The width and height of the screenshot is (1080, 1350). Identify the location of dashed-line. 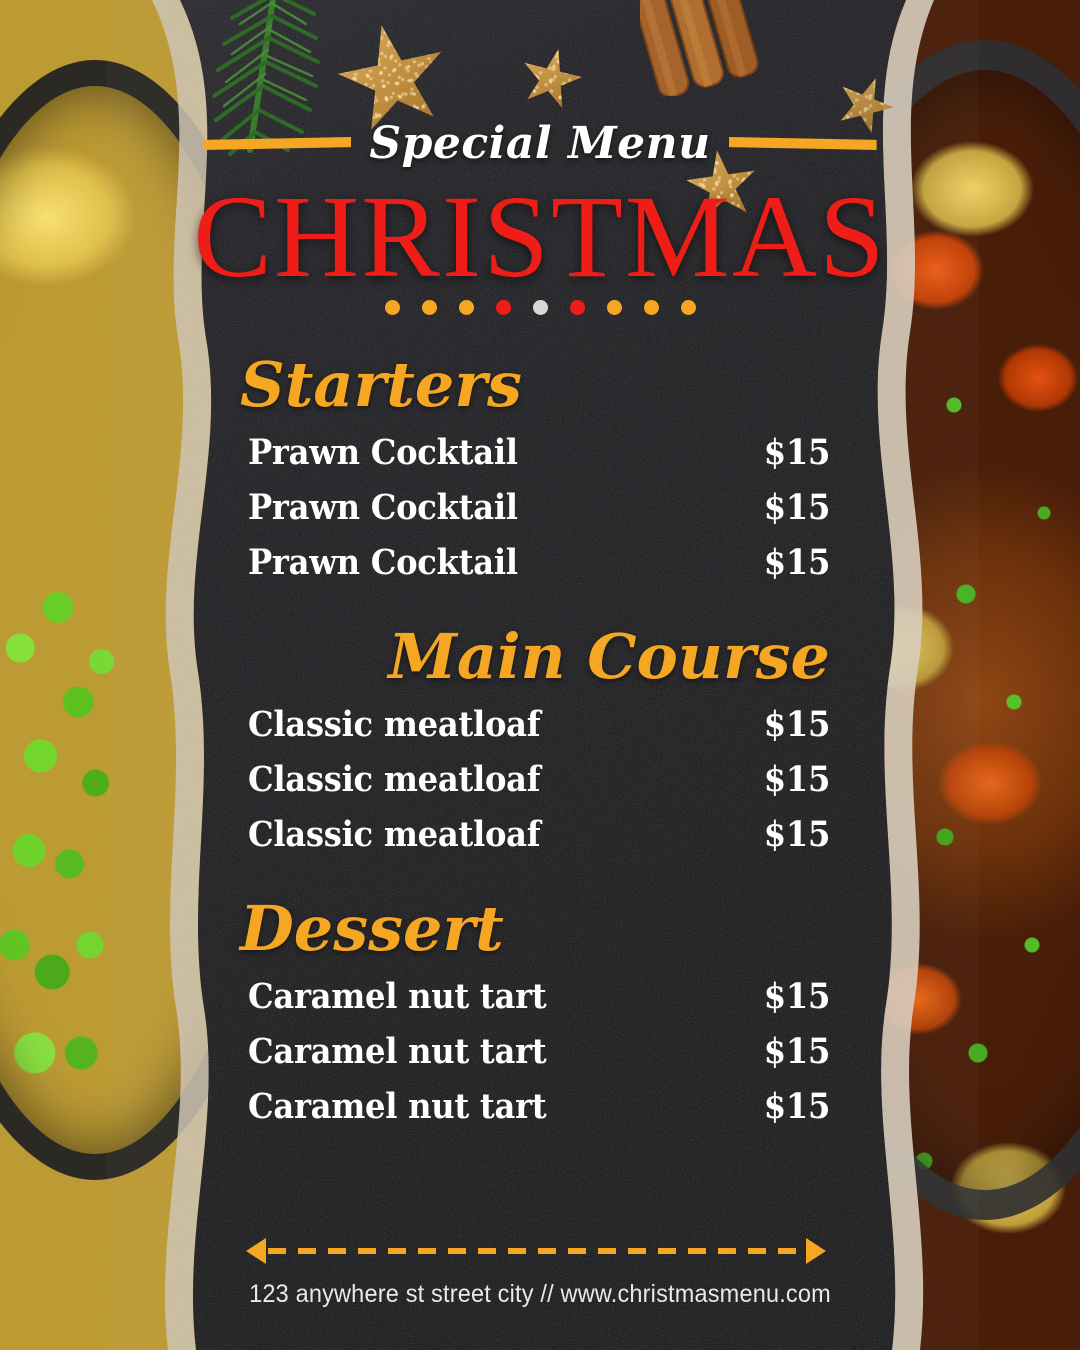
(536, 1251).